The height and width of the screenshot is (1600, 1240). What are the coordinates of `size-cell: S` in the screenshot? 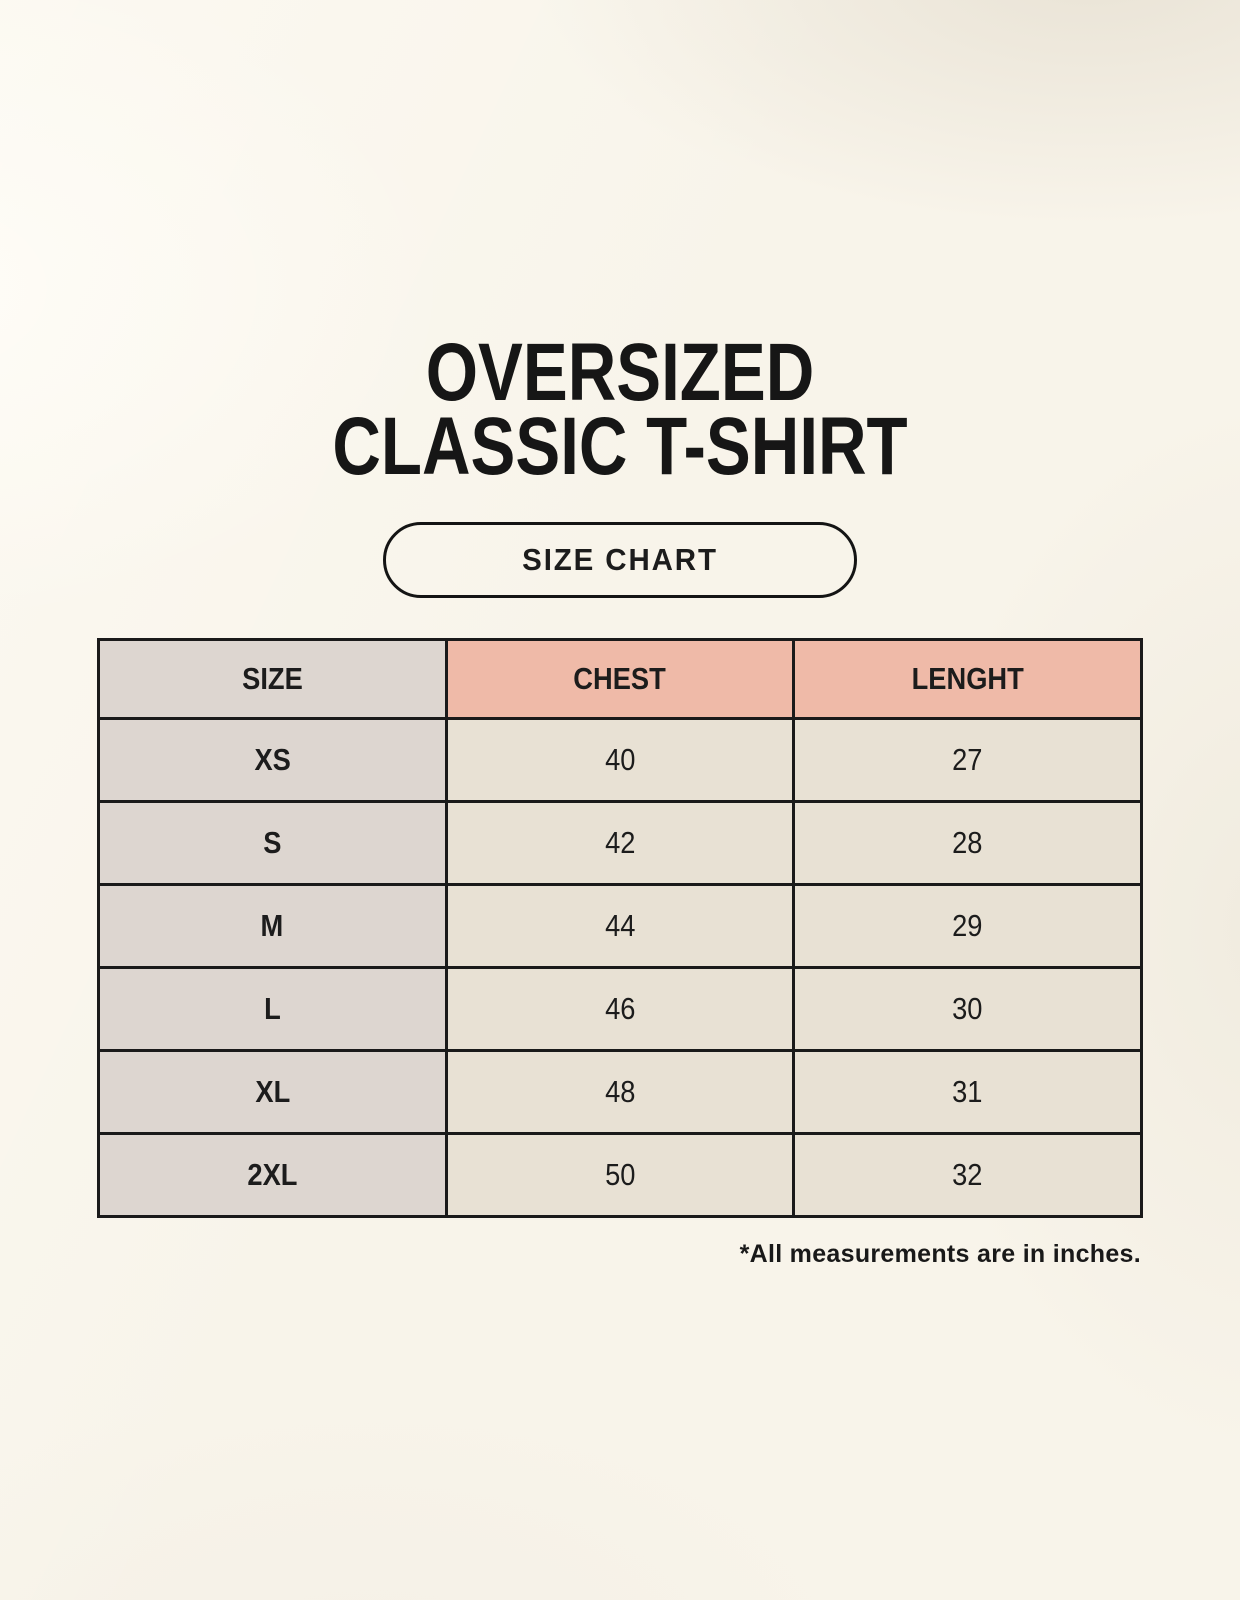 It's located at (272, 843).